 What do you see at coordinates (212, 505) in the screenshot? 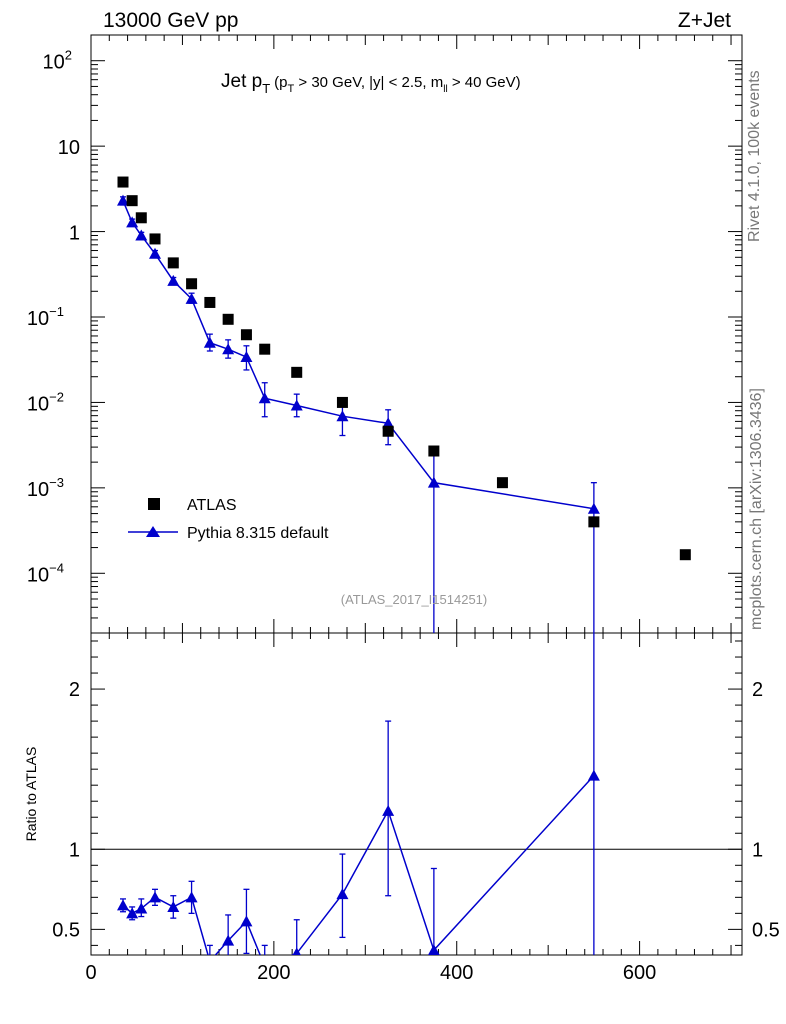
I see `legend-label-data: ATLAS` at bounding box center [212, 505].